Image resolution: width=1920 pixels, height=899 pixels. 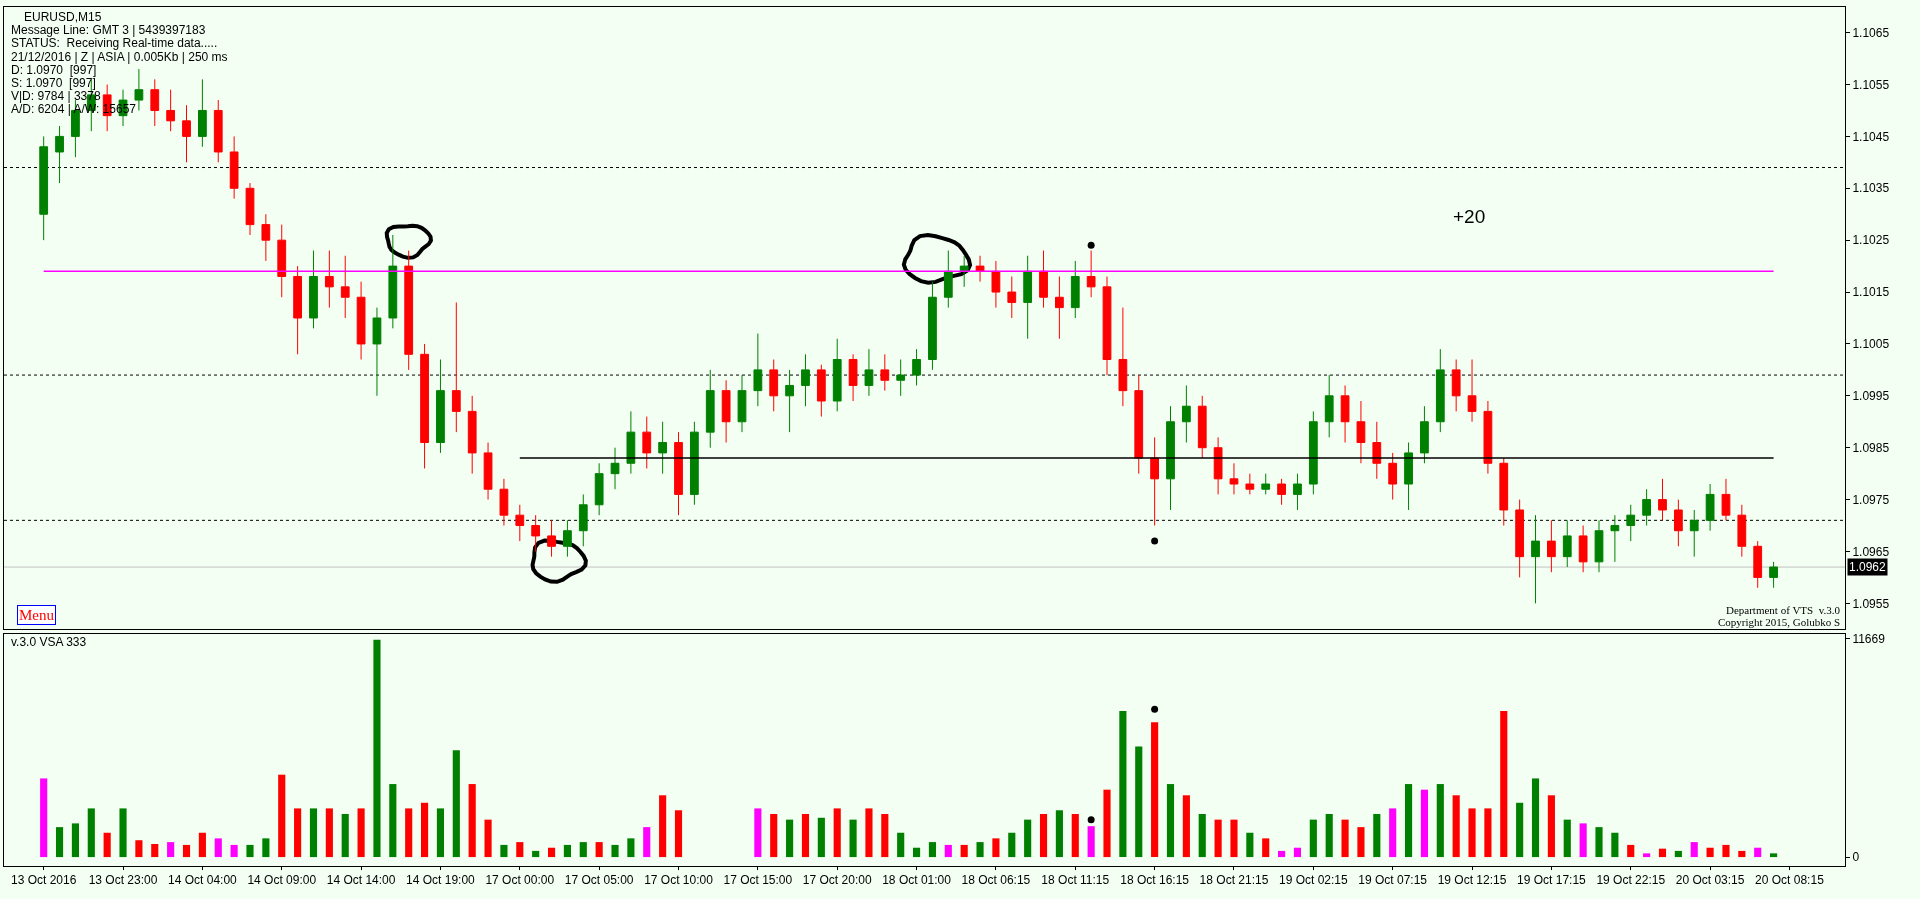 I want to click on x-tick-label: 14 Oct 14:00, so click(x=361, y=880).